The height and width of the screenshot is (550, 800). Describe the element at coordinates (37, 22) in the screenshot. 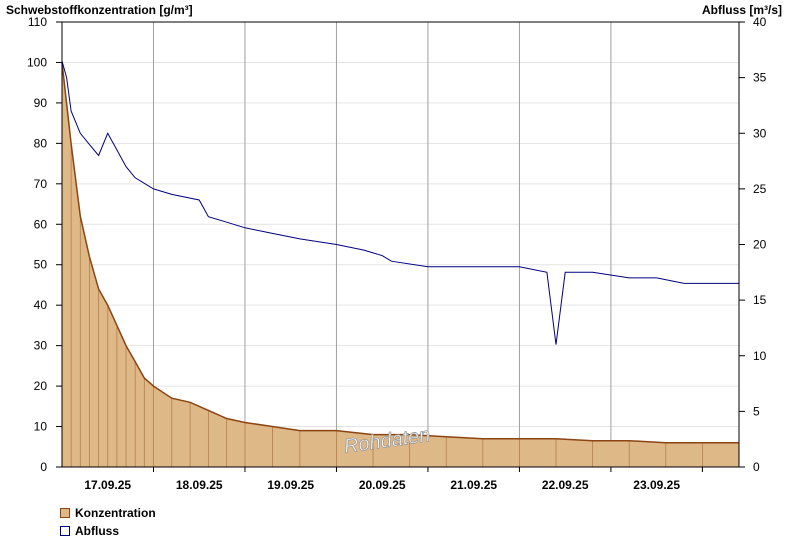

I see `left-tick-label-110: 110` at that location.